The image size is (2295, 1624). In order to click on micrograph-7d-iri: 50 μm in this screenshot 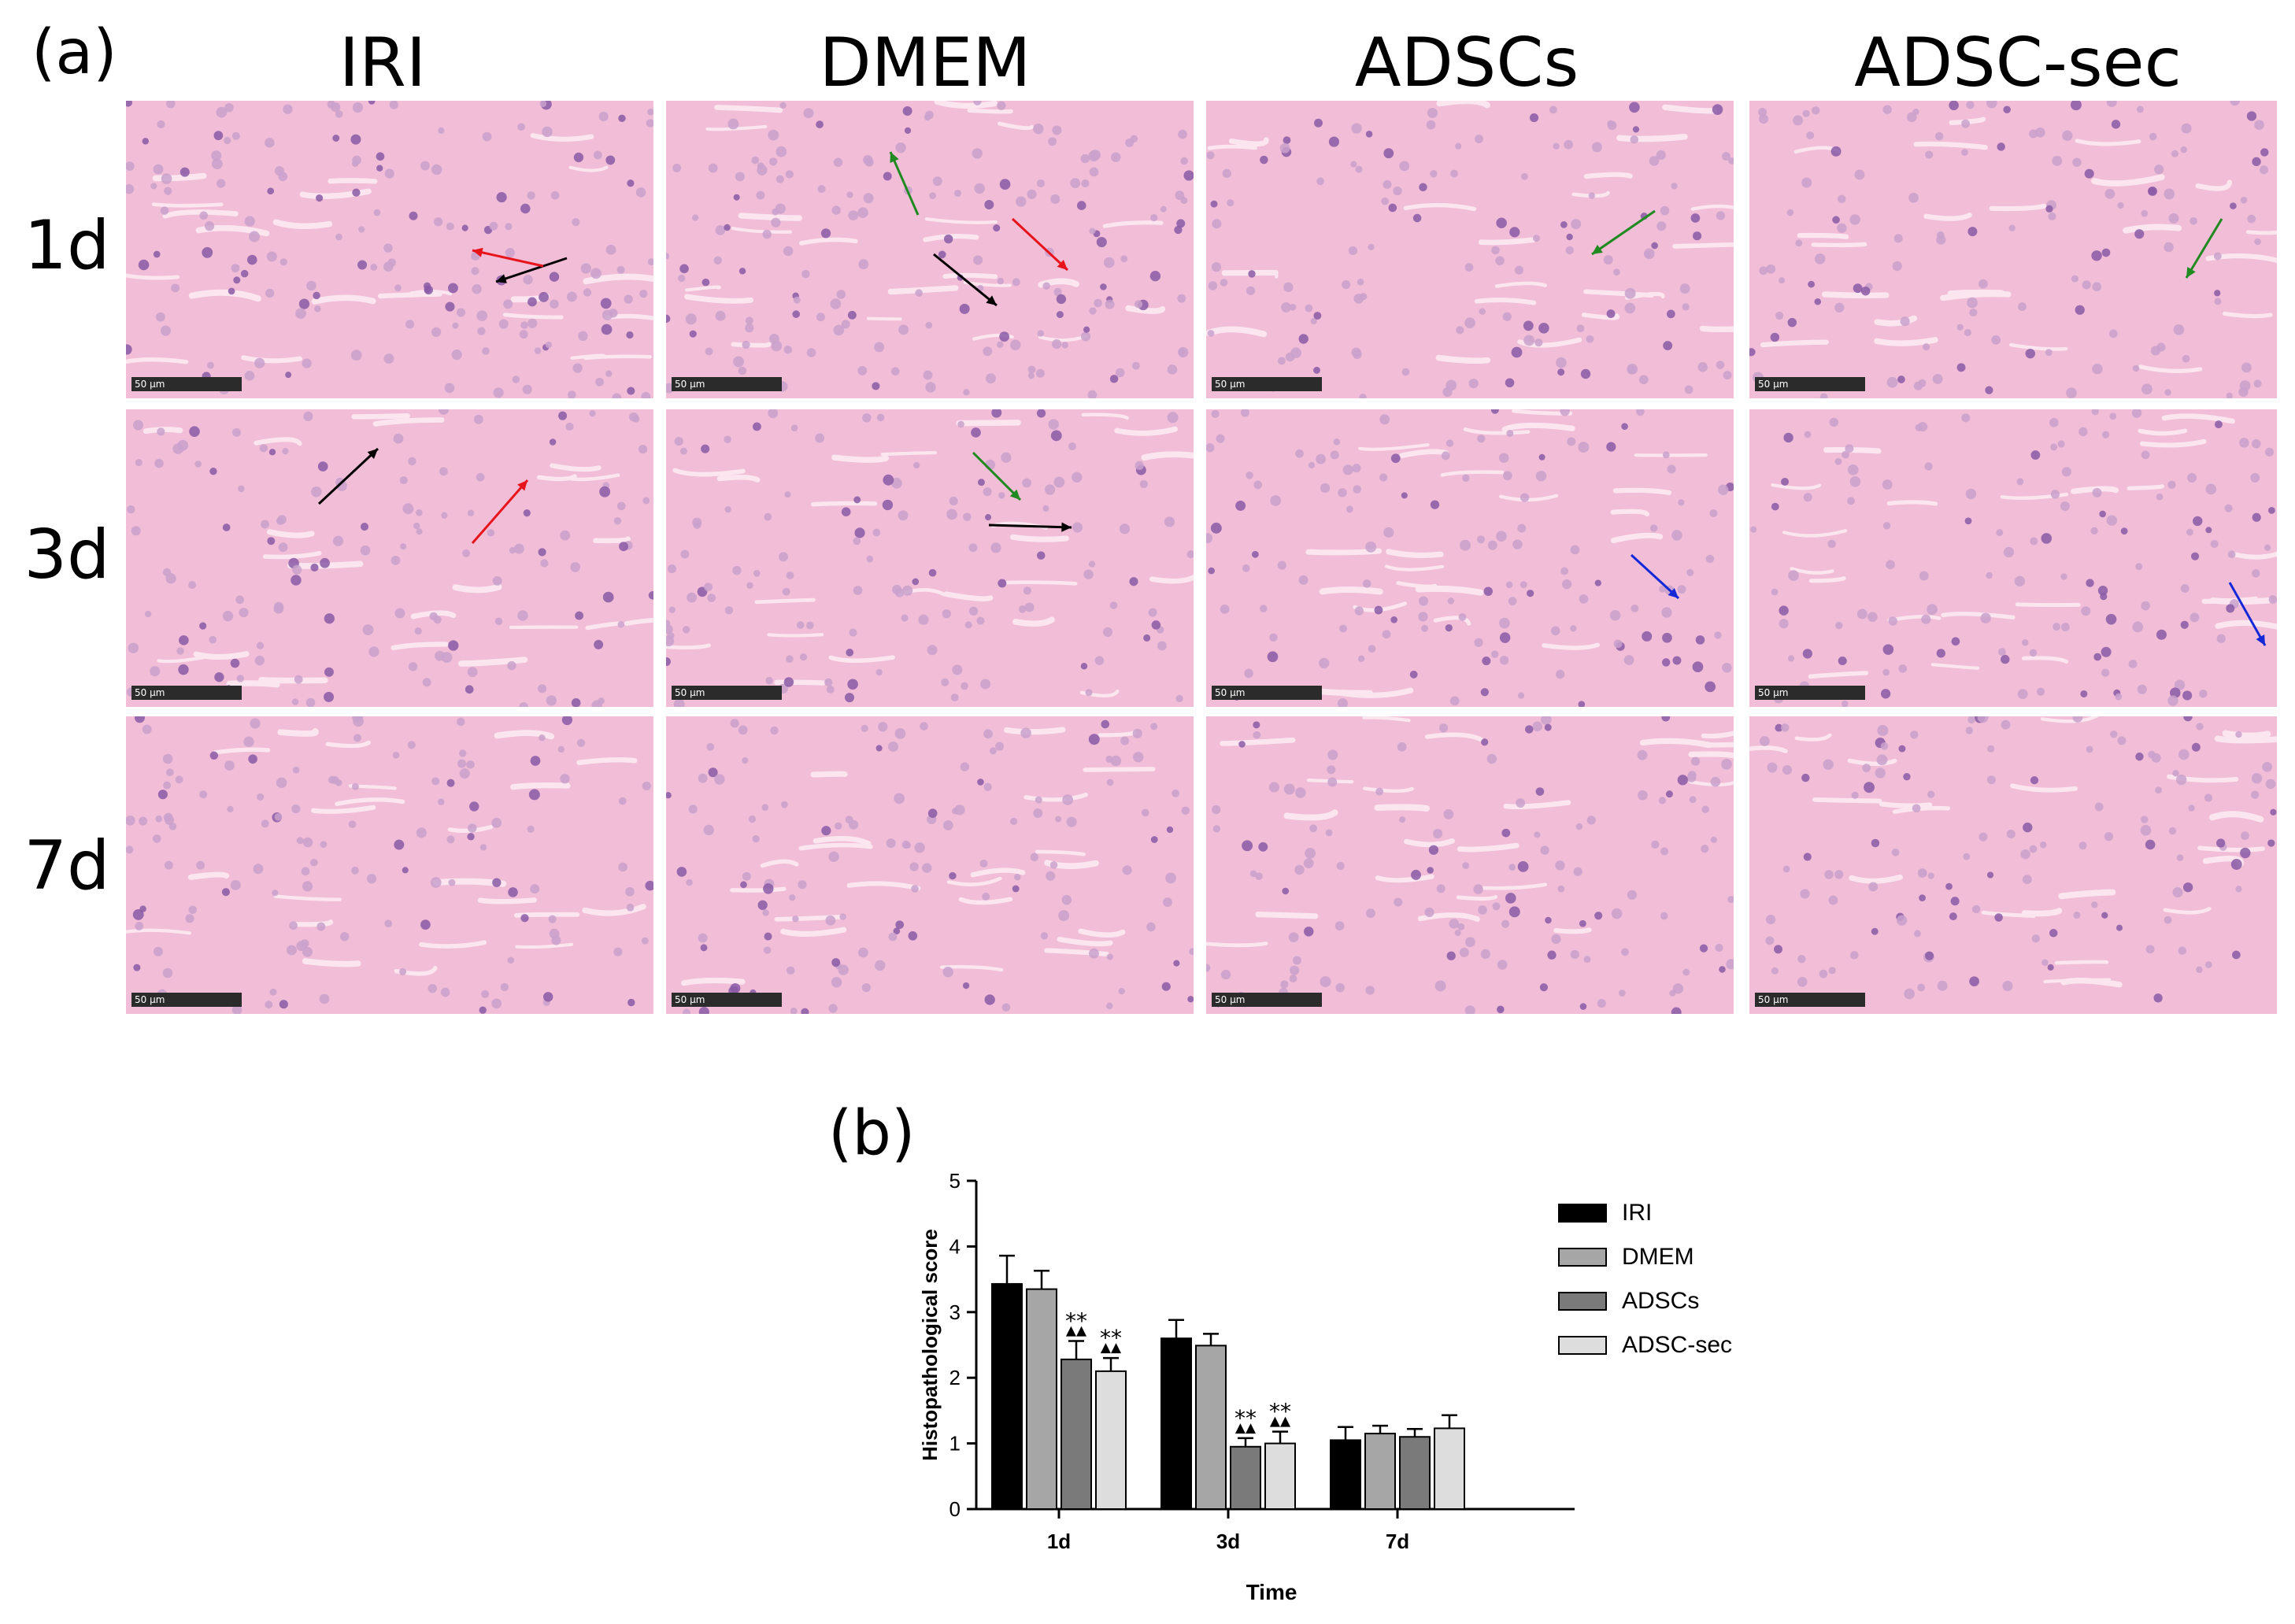, I will do `click(389, 865)`.